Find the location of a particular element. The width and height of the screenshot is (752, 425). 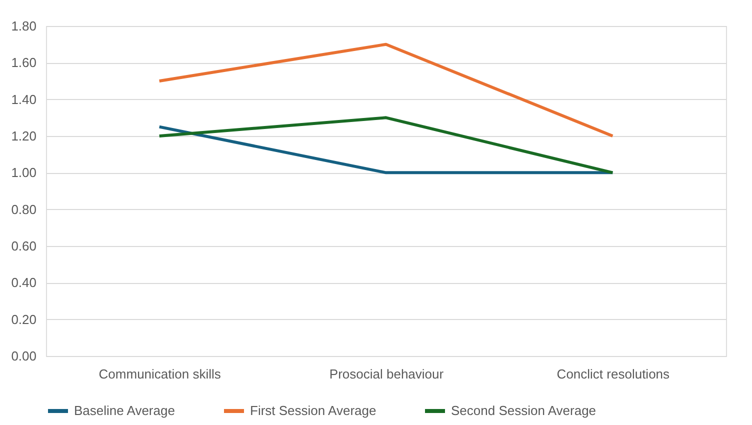

y-tick-label: 1.20 is located at coordinates (23, 136).